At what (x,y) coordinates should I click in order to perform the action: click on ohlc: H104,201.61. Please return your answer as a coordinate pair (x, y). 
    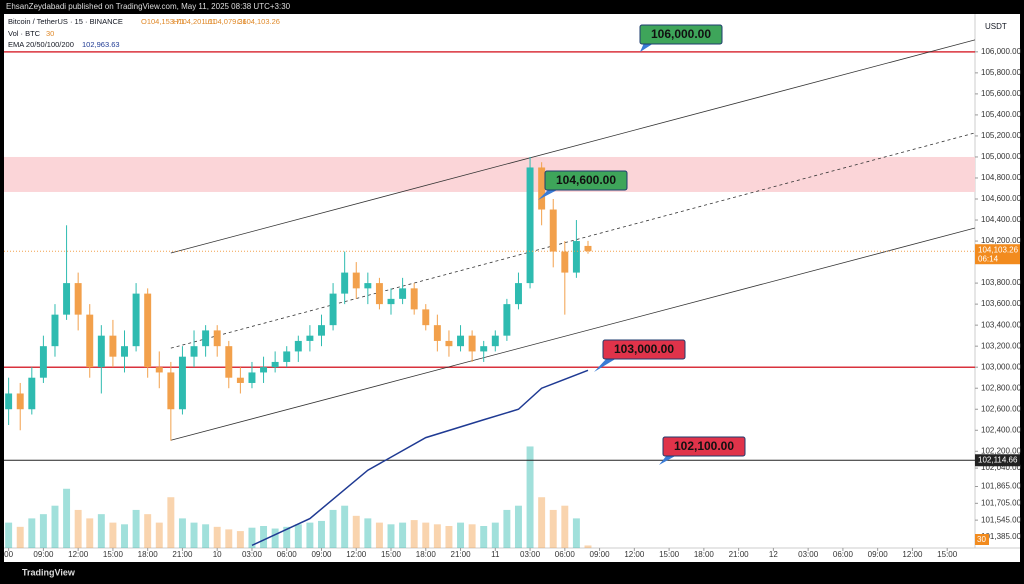
    Looking at the image, I should click on (194, 21).